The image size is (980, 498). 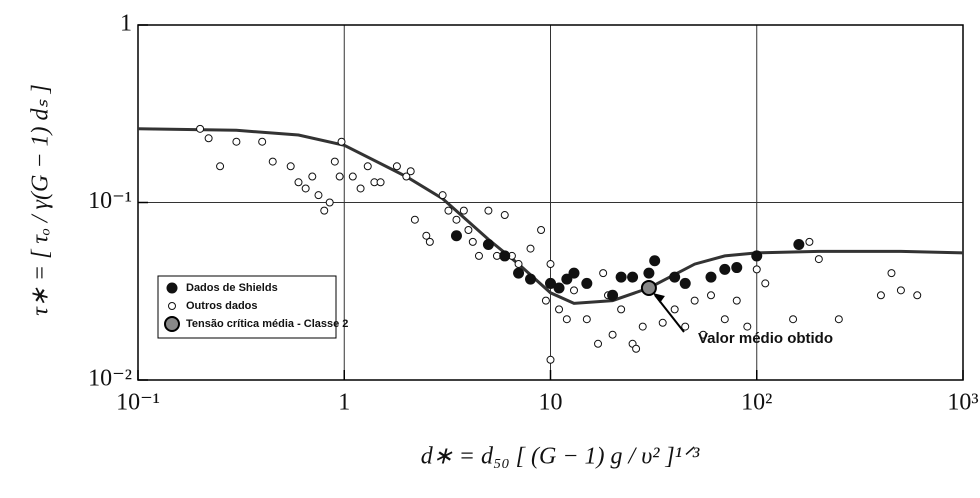 I want to click on legend-label: Tensão crítica média - Classe 2, so click(x=267, y=324).